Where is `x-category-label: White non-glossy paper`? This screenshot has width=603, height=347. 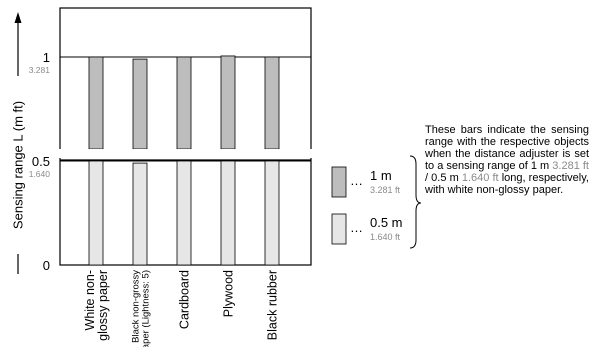 x-category-label: White non-glossy paper is located at coordinates (96, 305).